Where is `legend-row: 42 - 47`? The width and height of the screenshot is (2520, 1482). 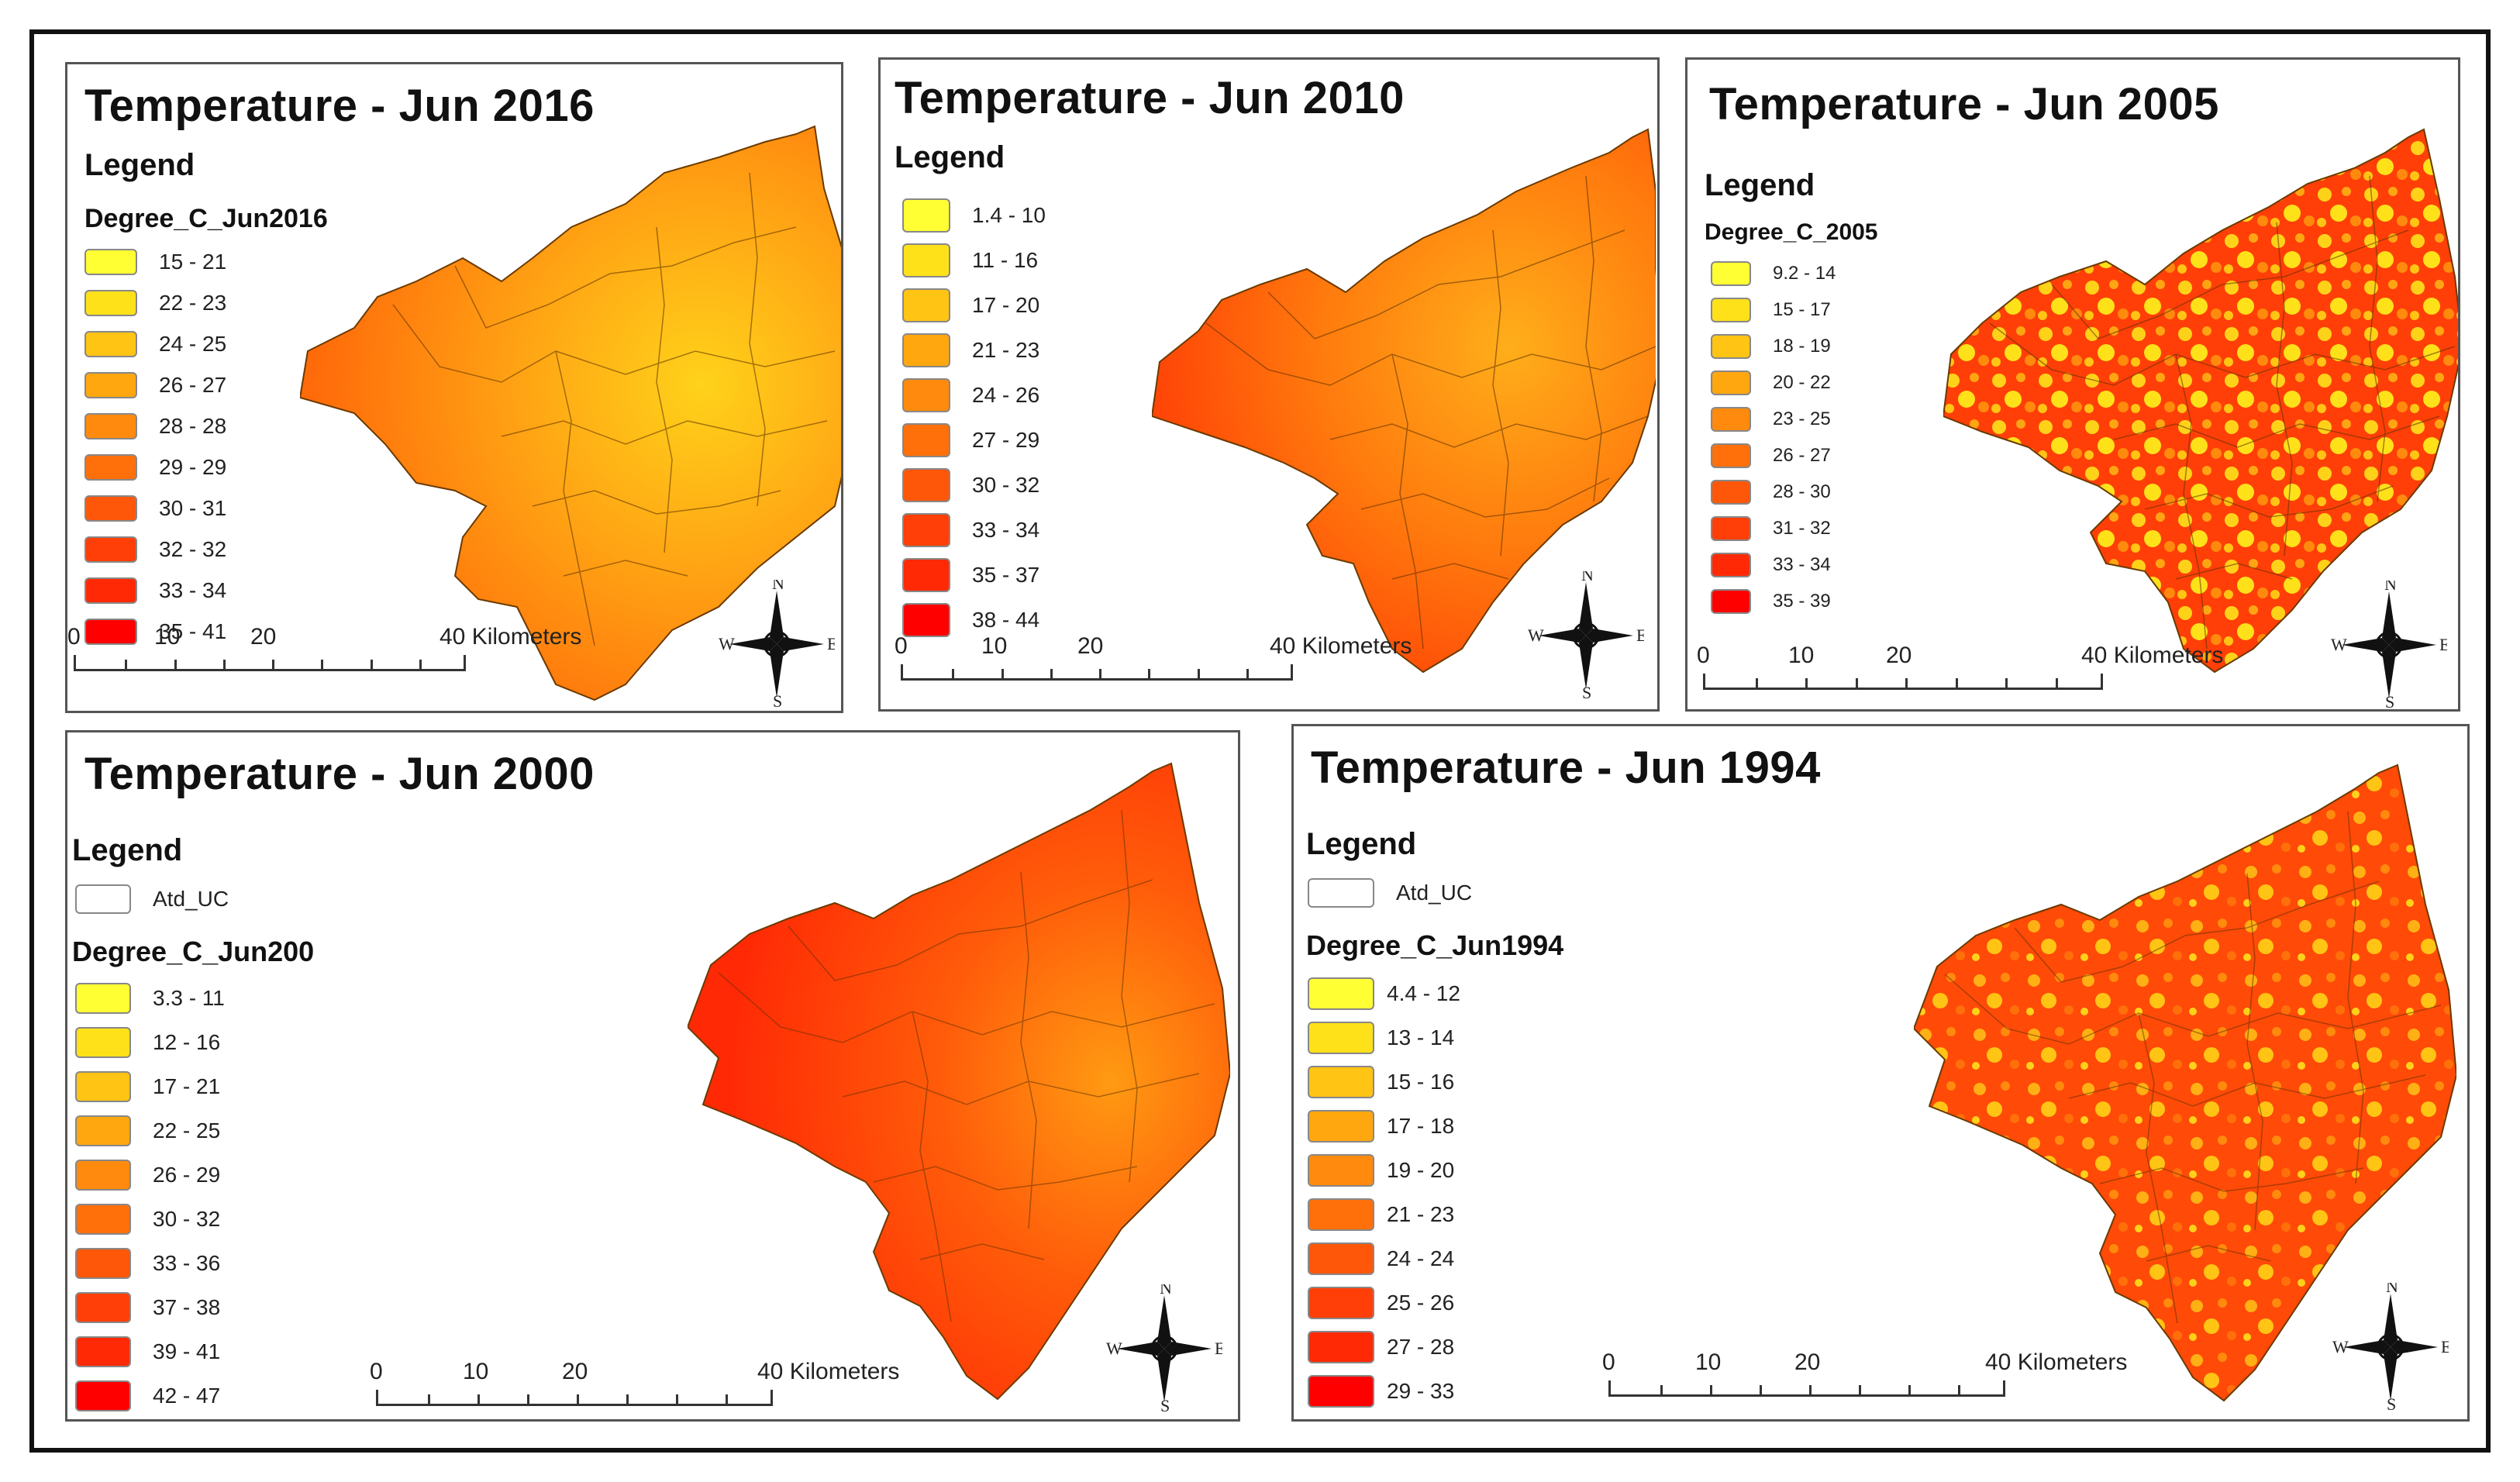 legend-row: 42 - 47 is located at coordinates (150, 1395).